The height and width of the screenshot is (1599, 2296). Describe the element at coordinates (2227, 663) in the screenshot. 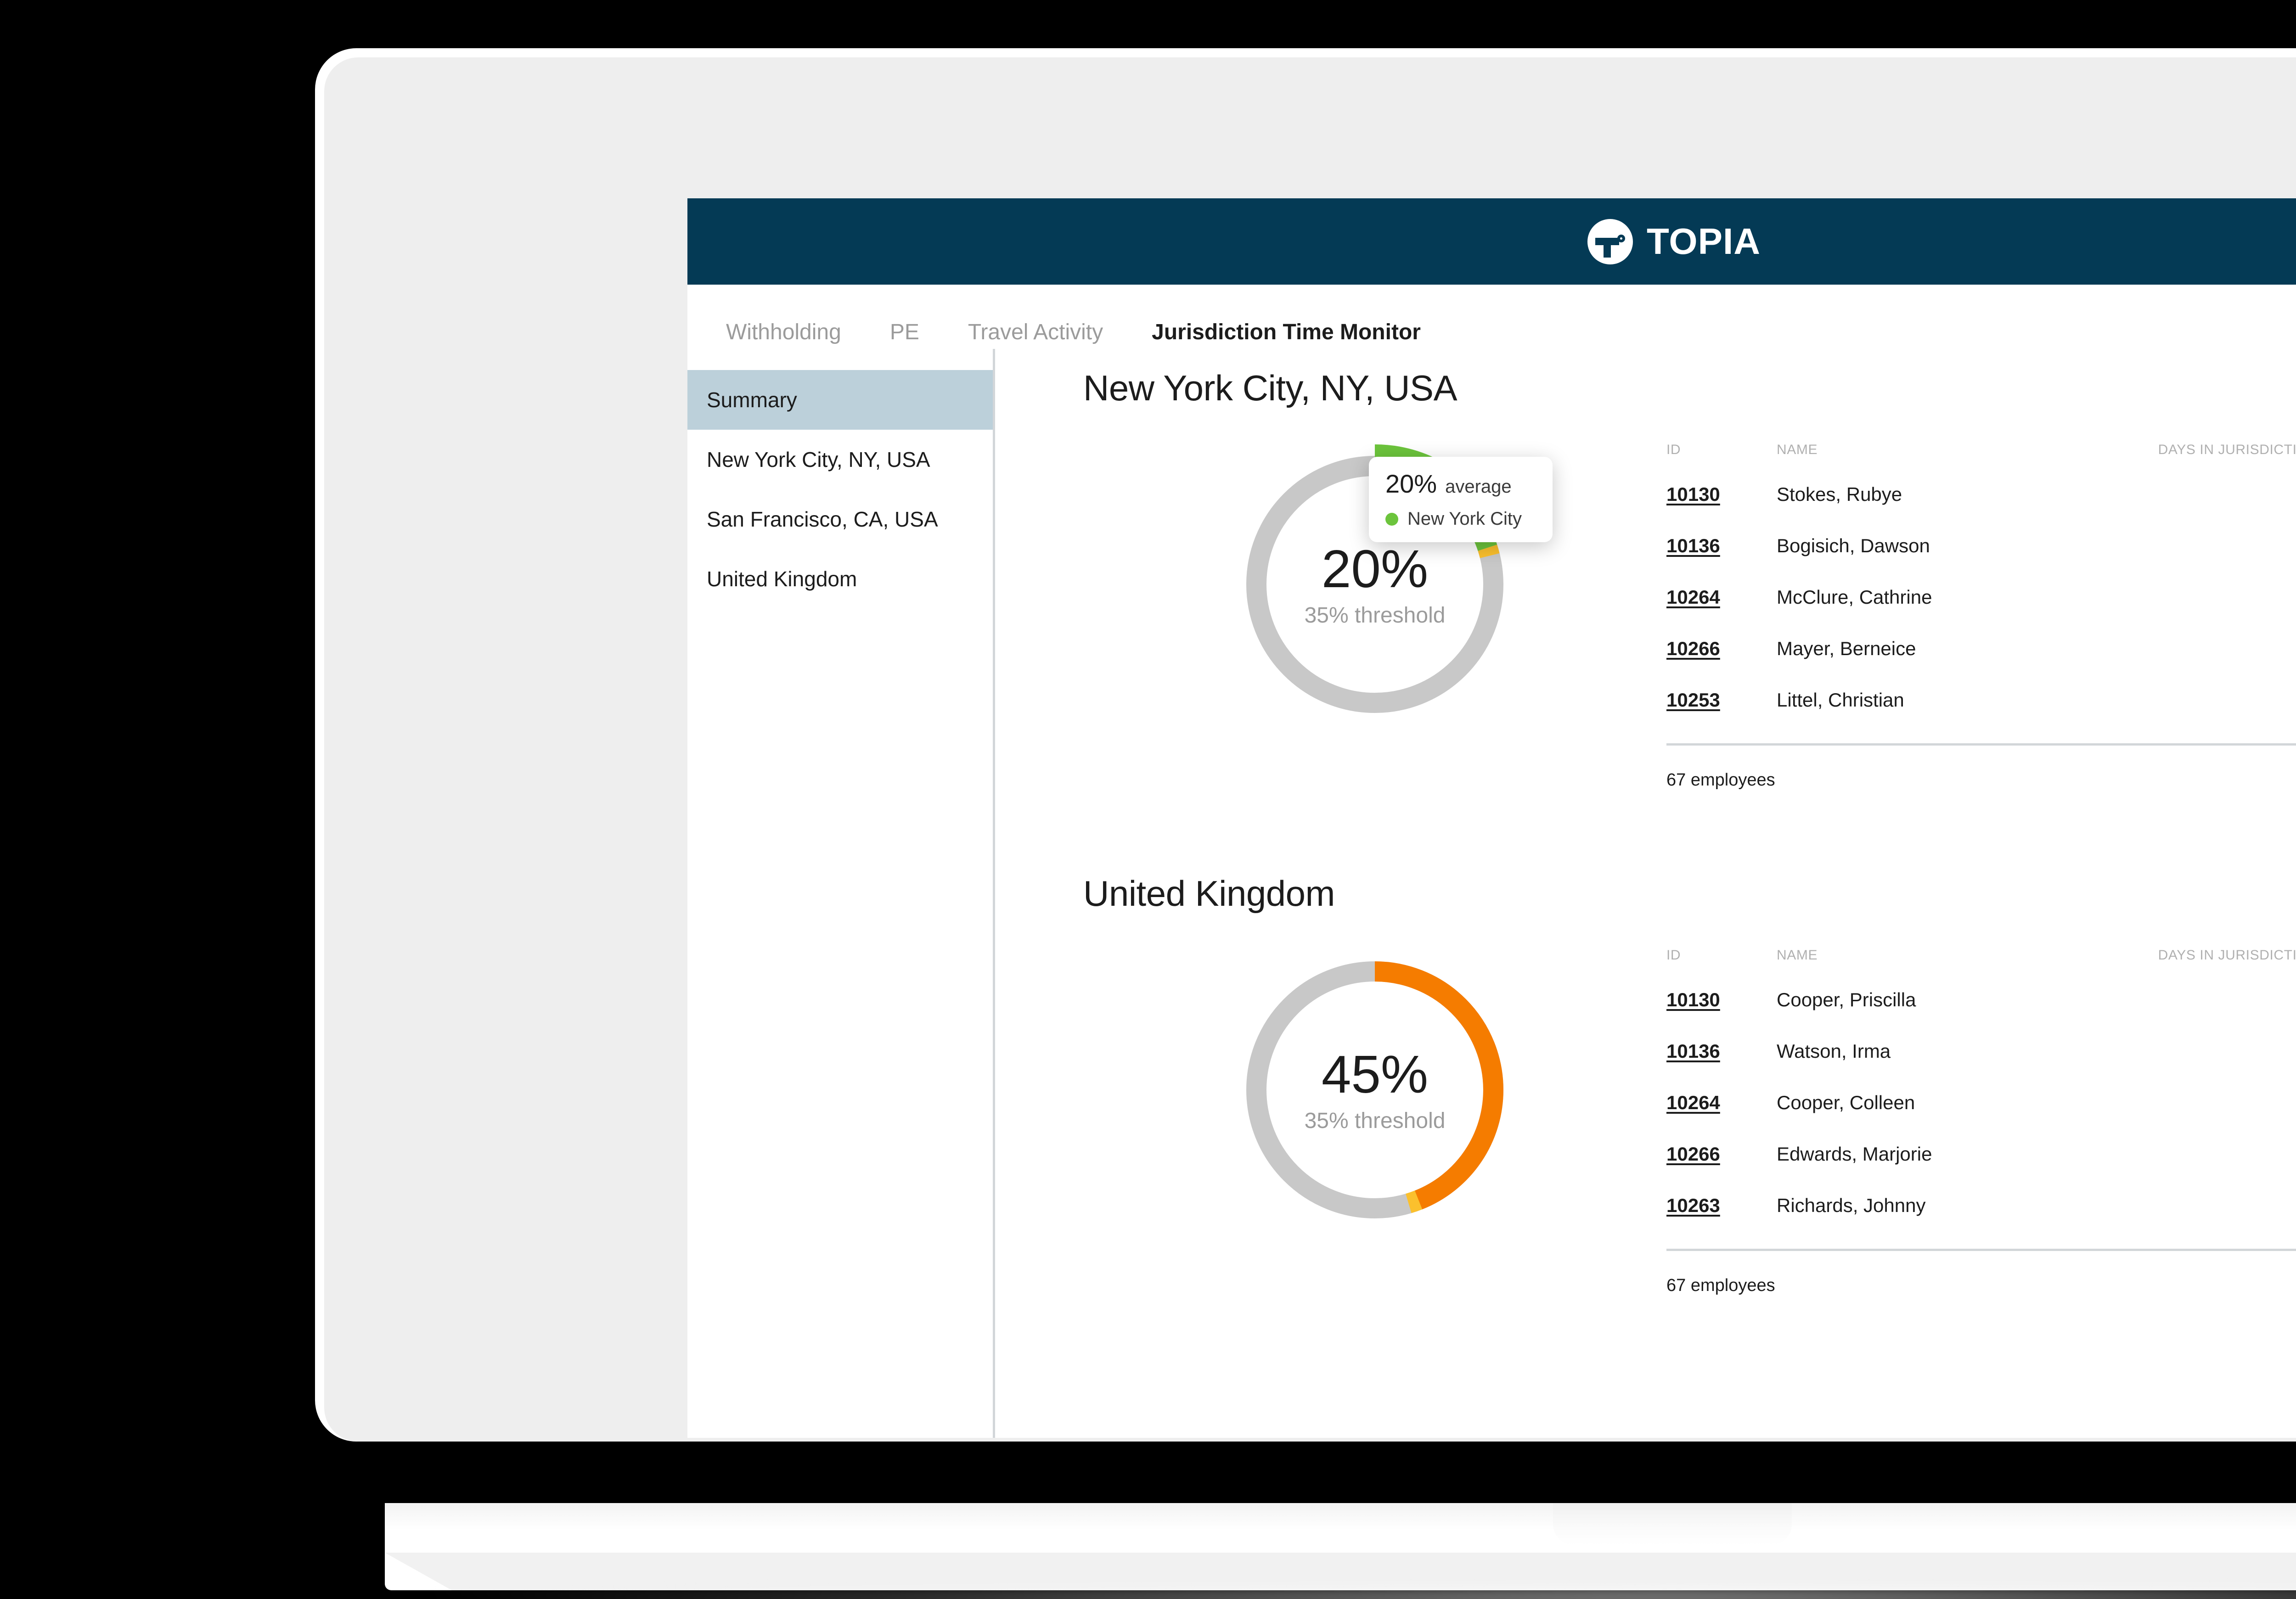

I see `cell-days: 37%74days` at that location.